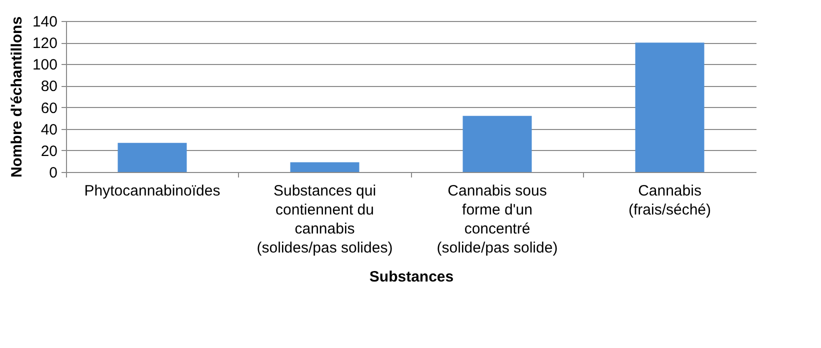 The width and height of the screenshot is (821, 348). What do you see at coordinates (670, 200) in the screenshot?
I see `x-tick-label: Cannabis (frais/séché)` at bounding box center [670, 200].